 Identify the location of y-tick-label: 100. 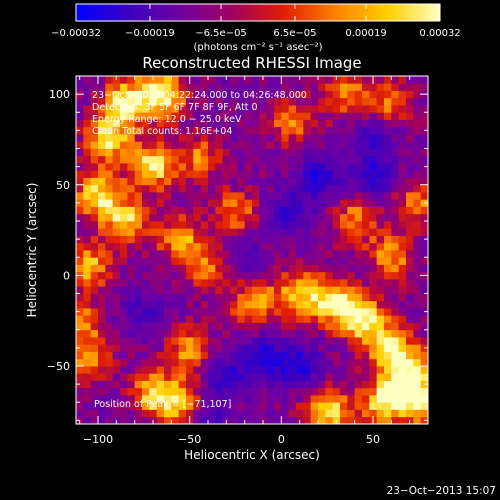
(59, 94).